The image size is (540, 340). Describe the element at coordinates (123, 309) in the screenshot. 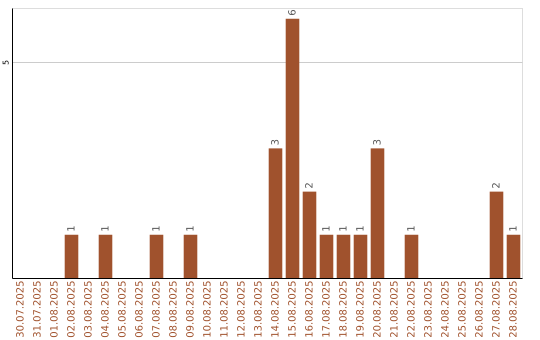

I see `x-tick-label: 05.08.2025` at that location.